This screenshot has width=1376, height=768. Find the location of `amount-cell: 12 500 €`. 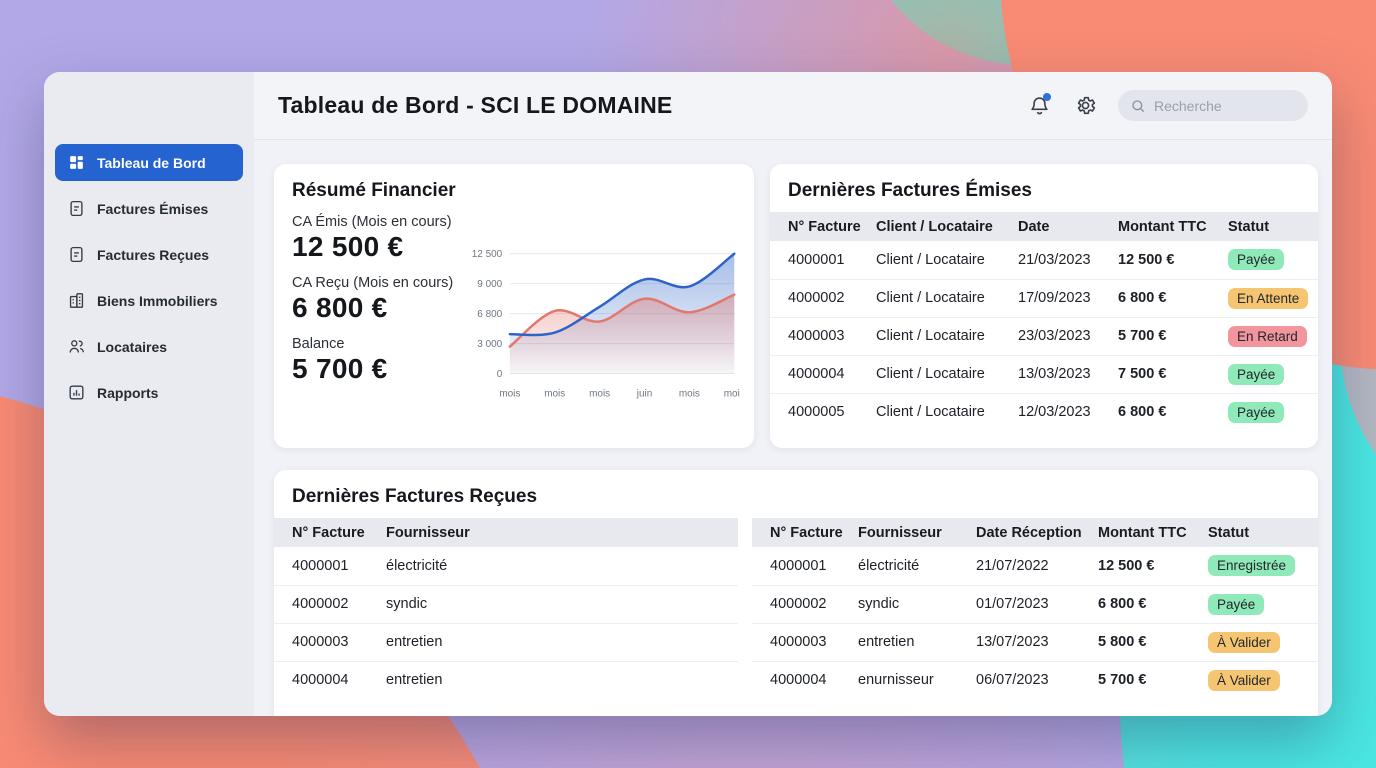

amount-cell: 12 500 € is located at coordinates (1145, 566).